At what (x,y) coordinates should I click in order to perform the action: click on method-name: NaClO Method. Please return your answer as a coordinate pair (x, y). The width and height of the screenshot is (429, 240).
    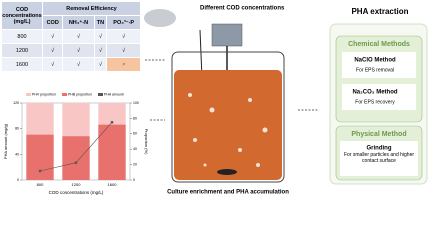
    Looking at the image, I should click on (375, 61).